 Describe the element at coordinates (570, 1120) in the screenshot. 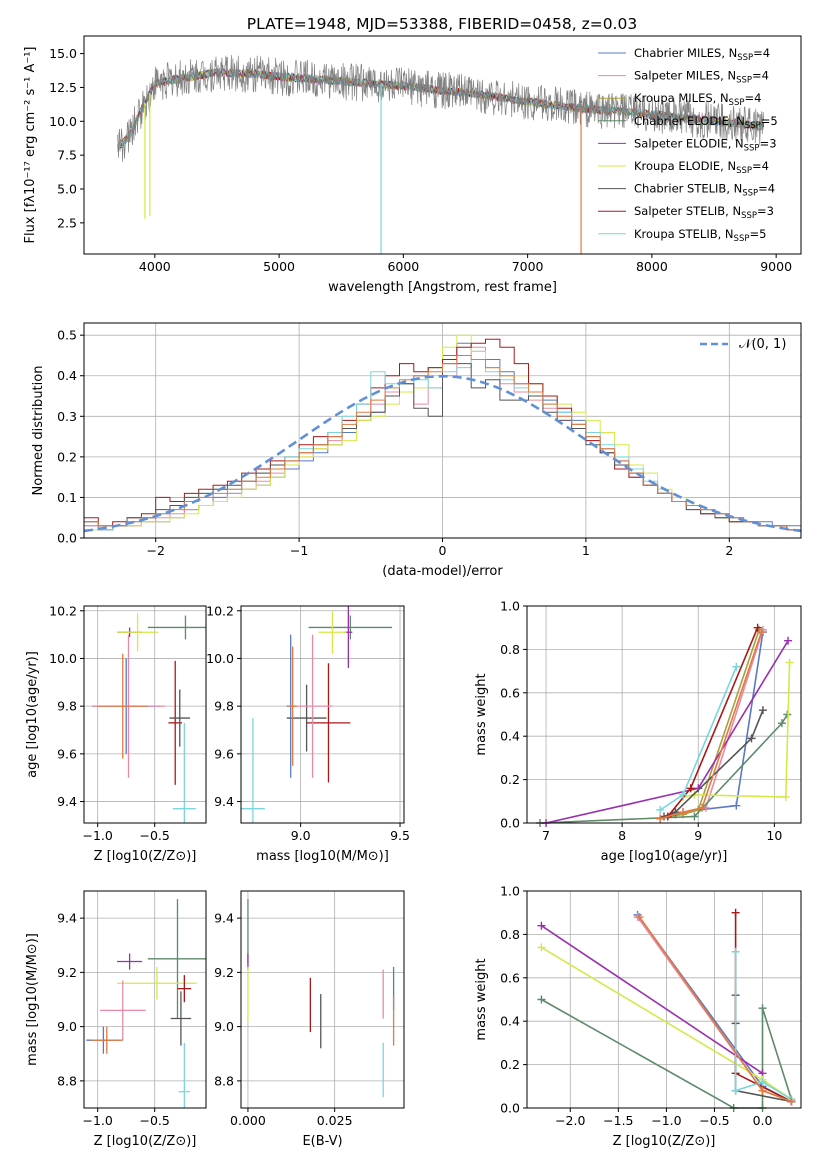

I see `x-tick-label: −2.0` at that location.